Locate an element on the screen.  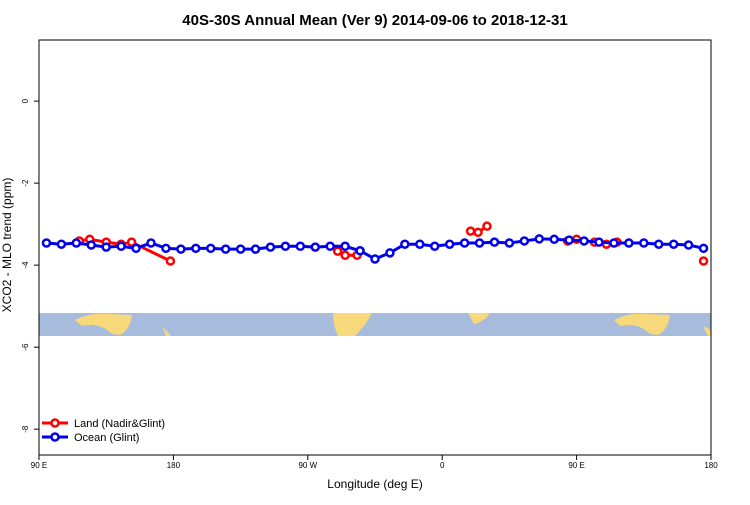
x-axis-label: Longitude (deg E) is located at coordinates (374, 484).